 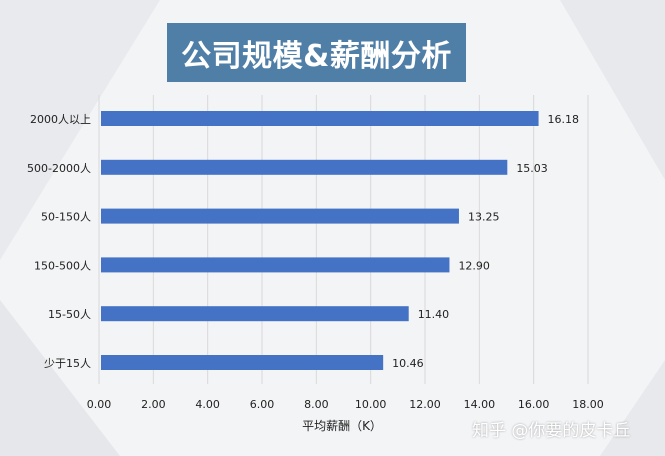 I want to click on x-tick-label: 18.00, so click(x=588, y=404).